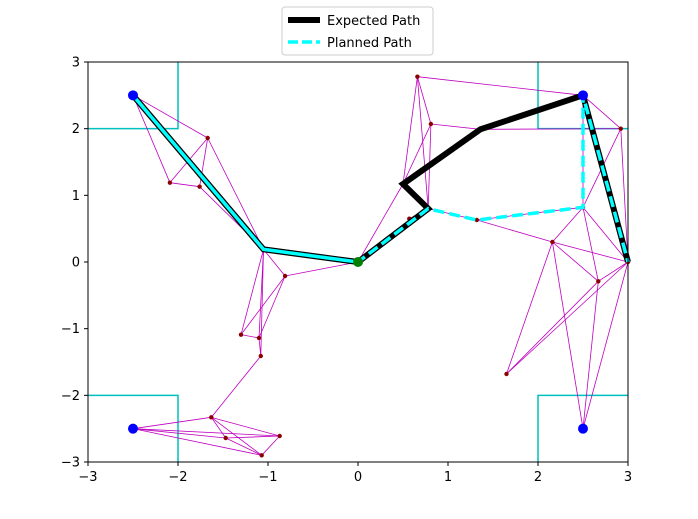 The image size is (698, 519). What do you see at coordinates (70, 396) in the screenshot?
I see `y-tick-label: −2` at bounding box center [70, 396].